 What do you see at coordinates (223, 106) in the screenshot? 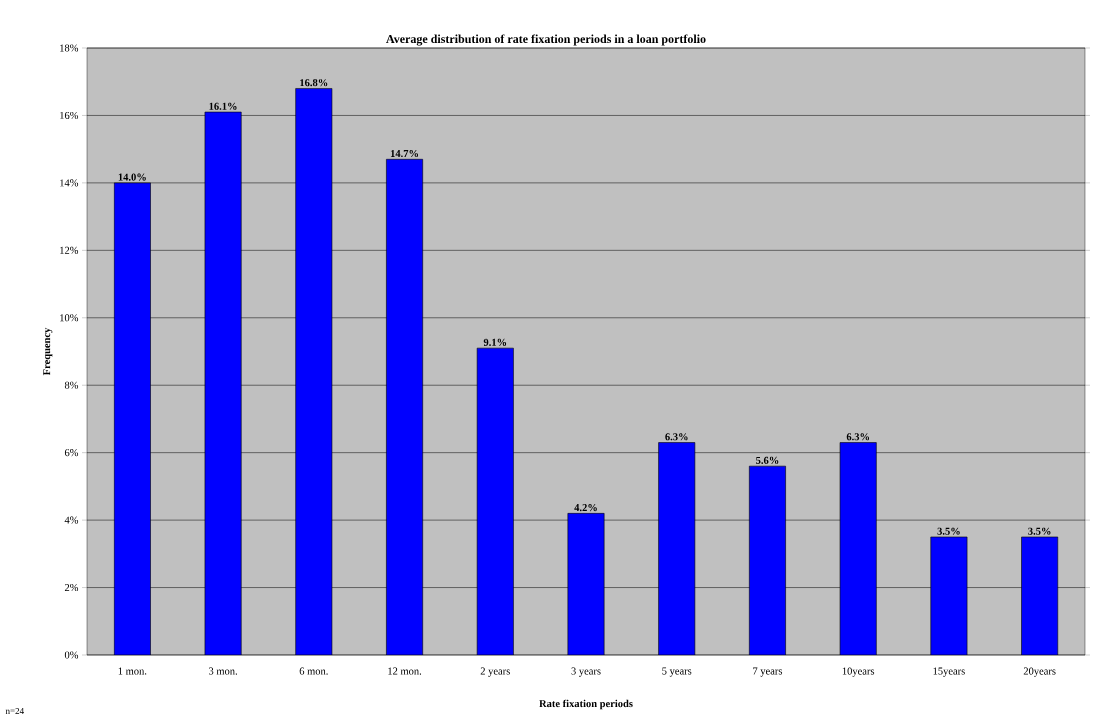
I see `data-label: 16.1%` at bounding box center [223, 106].